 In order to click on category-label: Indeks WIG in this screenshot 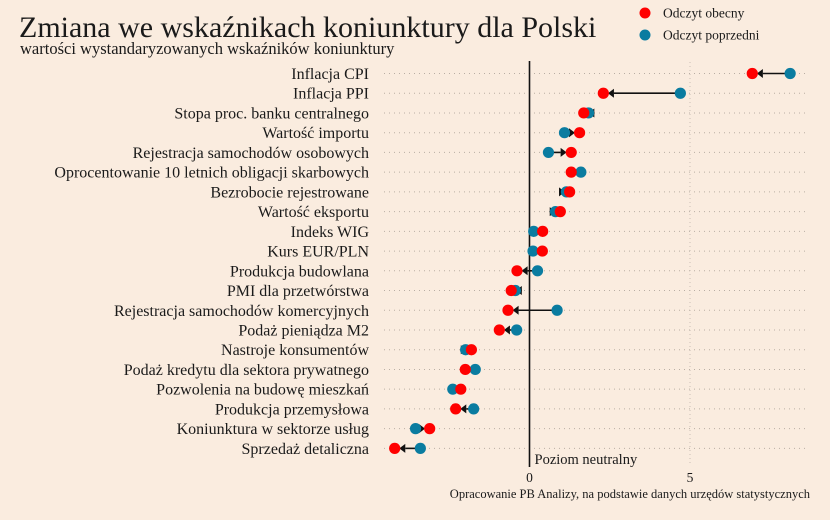, I will do `click(330, 232)`.